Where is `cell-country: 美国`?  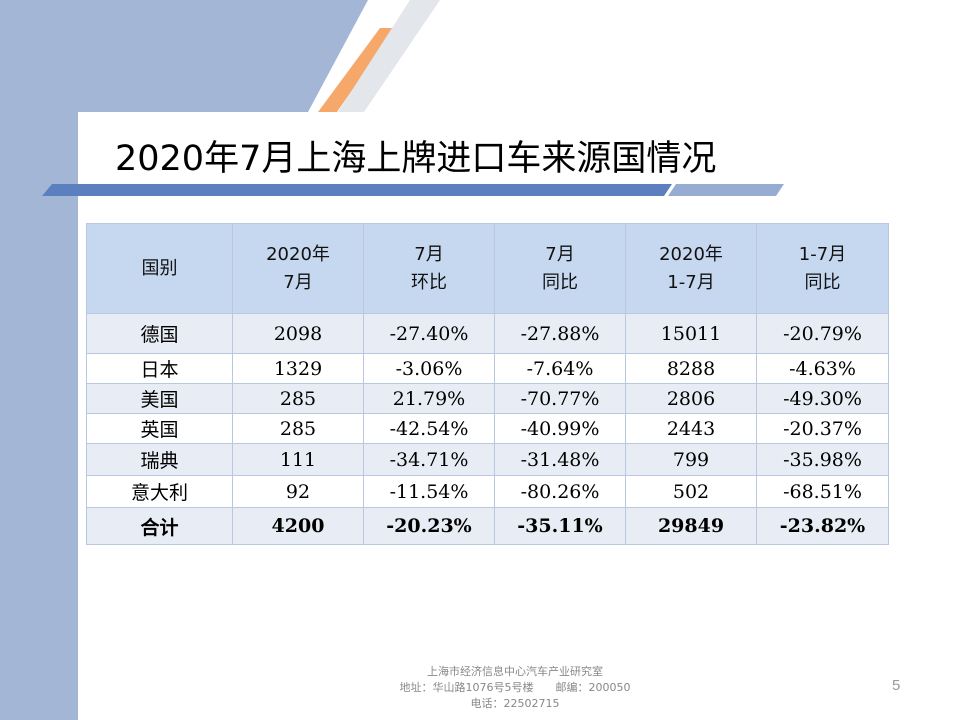
cell-country: 美国 is located at coordinates (159, 398).